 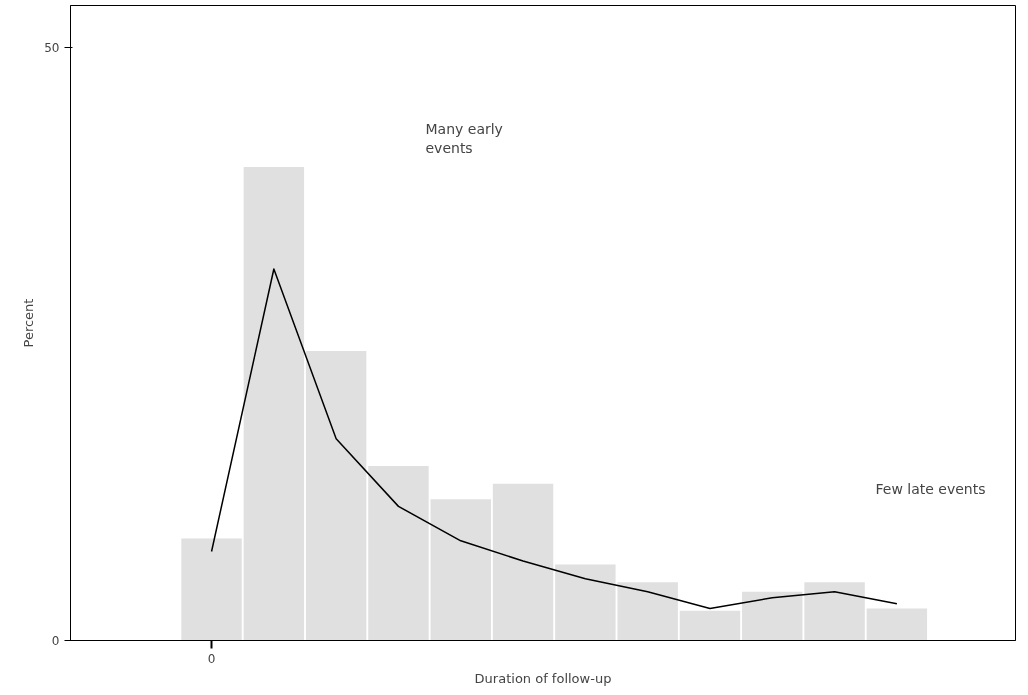 I want to click on annotation: Few late events, so click(x=930, y=488).